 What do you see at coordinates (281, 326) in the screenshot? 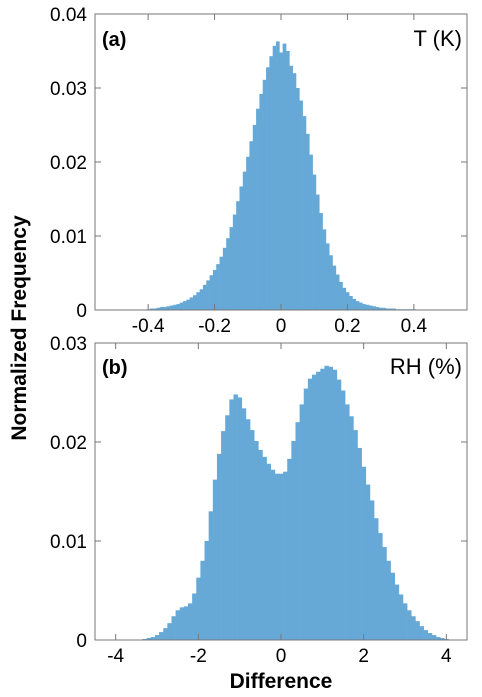
I see `x-tick-label-a: 0` at bounding box center [281, 326].